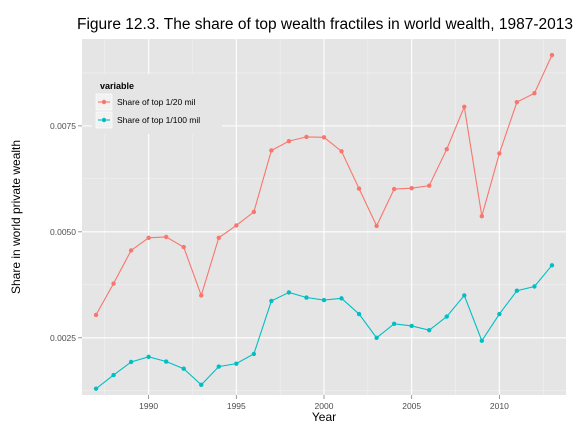 This screenshot has width=576, height=432. What do you see at coordinates (16, 217) in the screenshot?
I see `y-axis-title: Share in world private wealth` at bounding box center [16, 217].